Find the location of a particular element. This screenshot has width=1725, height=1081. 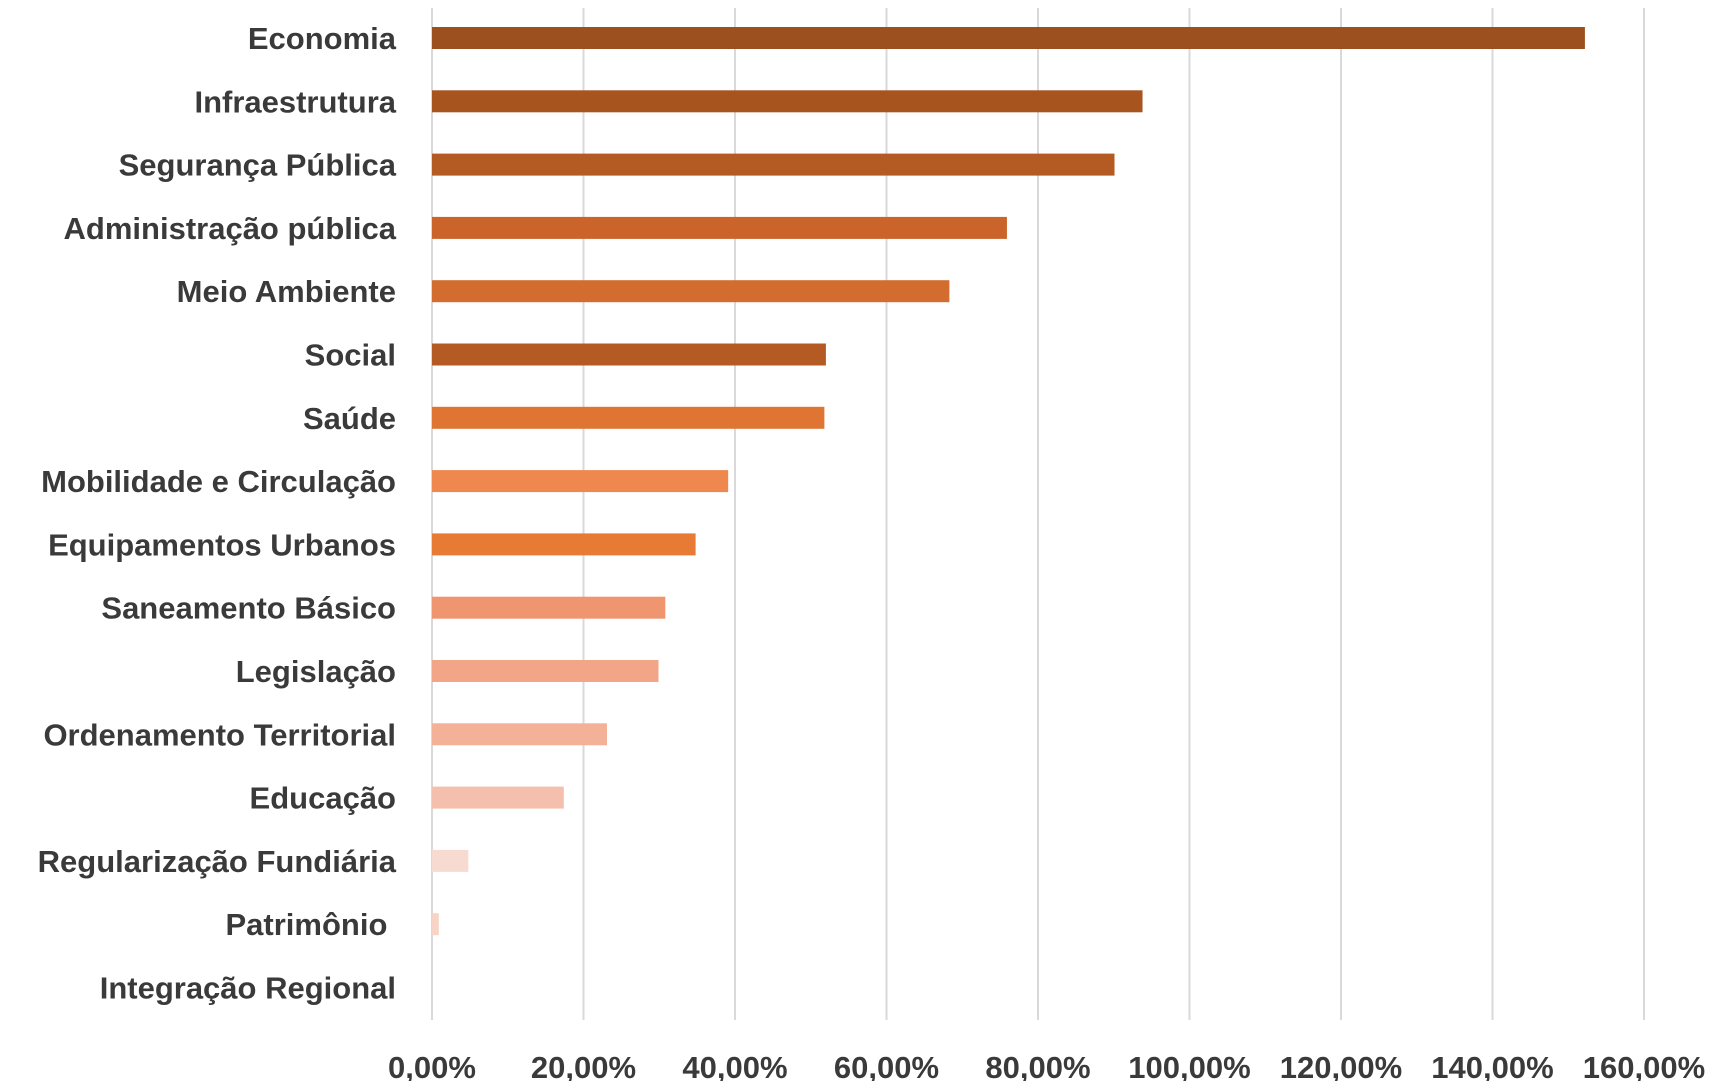

x-tick-label: 20,00% is located at coordinates (583, 1065).